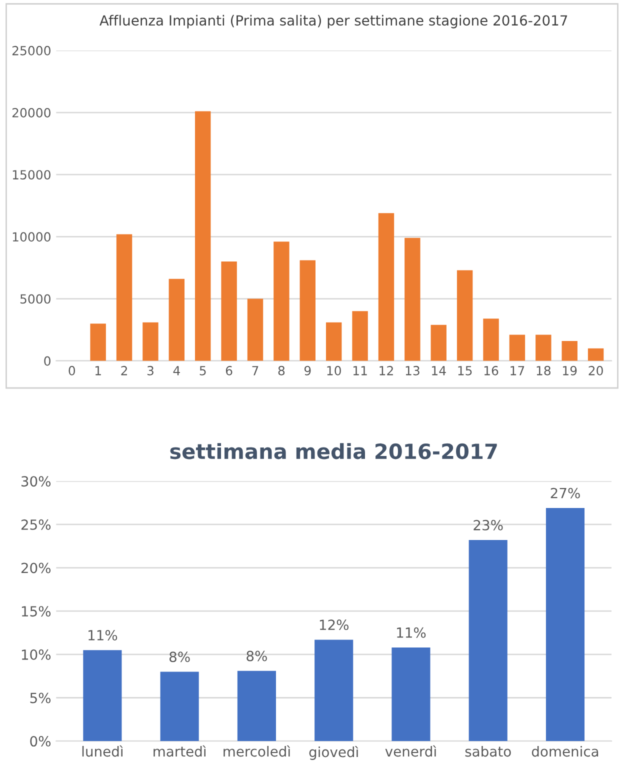 The image size is (624, 776). Describe the element at coordinates (176, 371) in the screenshot. I see `x-tick-label: 4` at that location.